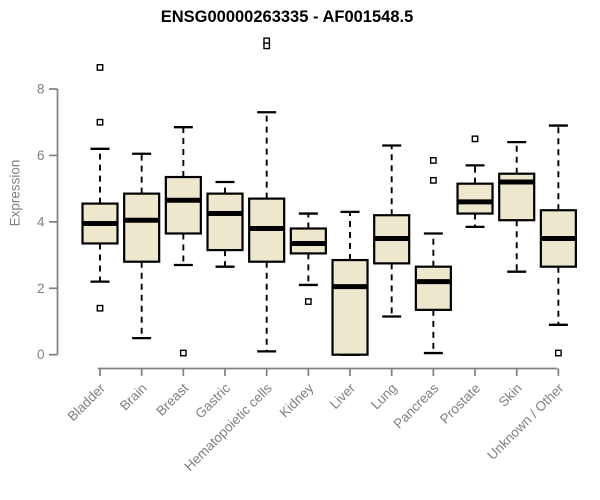  What do you see at coordinates (183, 353) in the screenshot?
I see `outlier-point-breast` at bounding box center [183, 353].